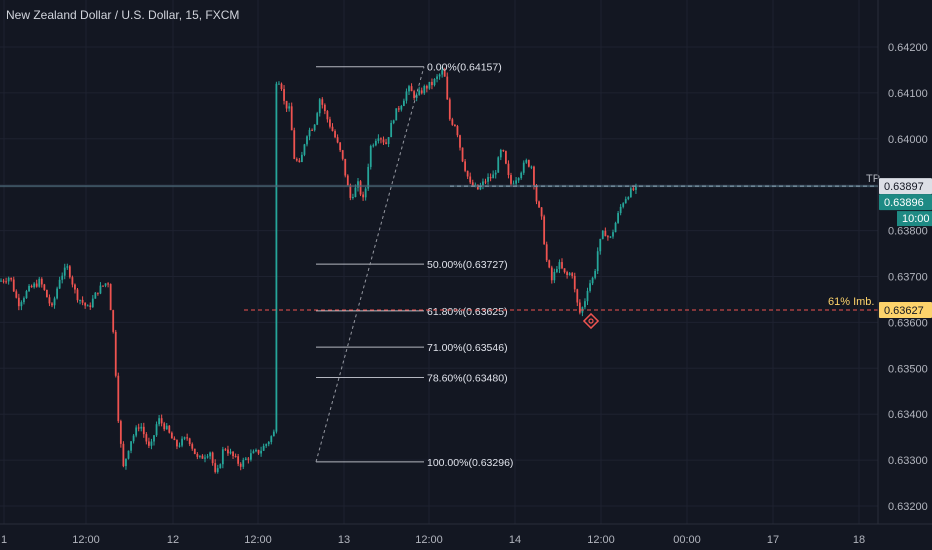  What do you see at coordinates (467, 378) in the screenshot?
I see `fib-level-label: 78.60%(0.63480)` at bounding box center [467, 378].